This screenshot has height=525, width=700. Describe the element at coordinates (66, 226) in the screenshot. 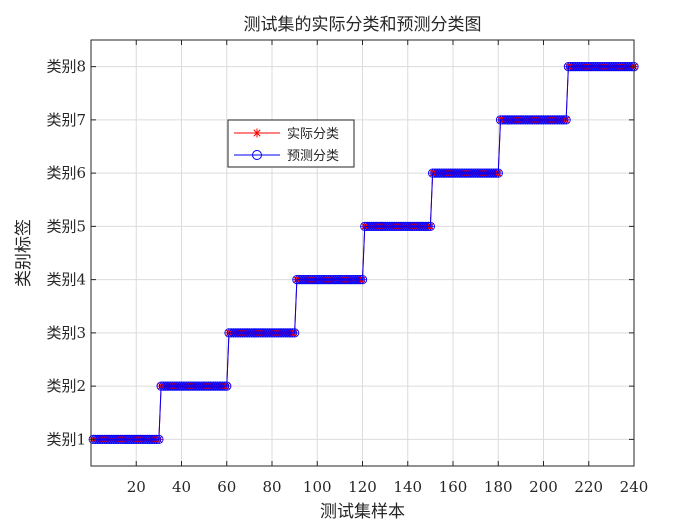

I see `y-tick-label: 类别5` at that location.